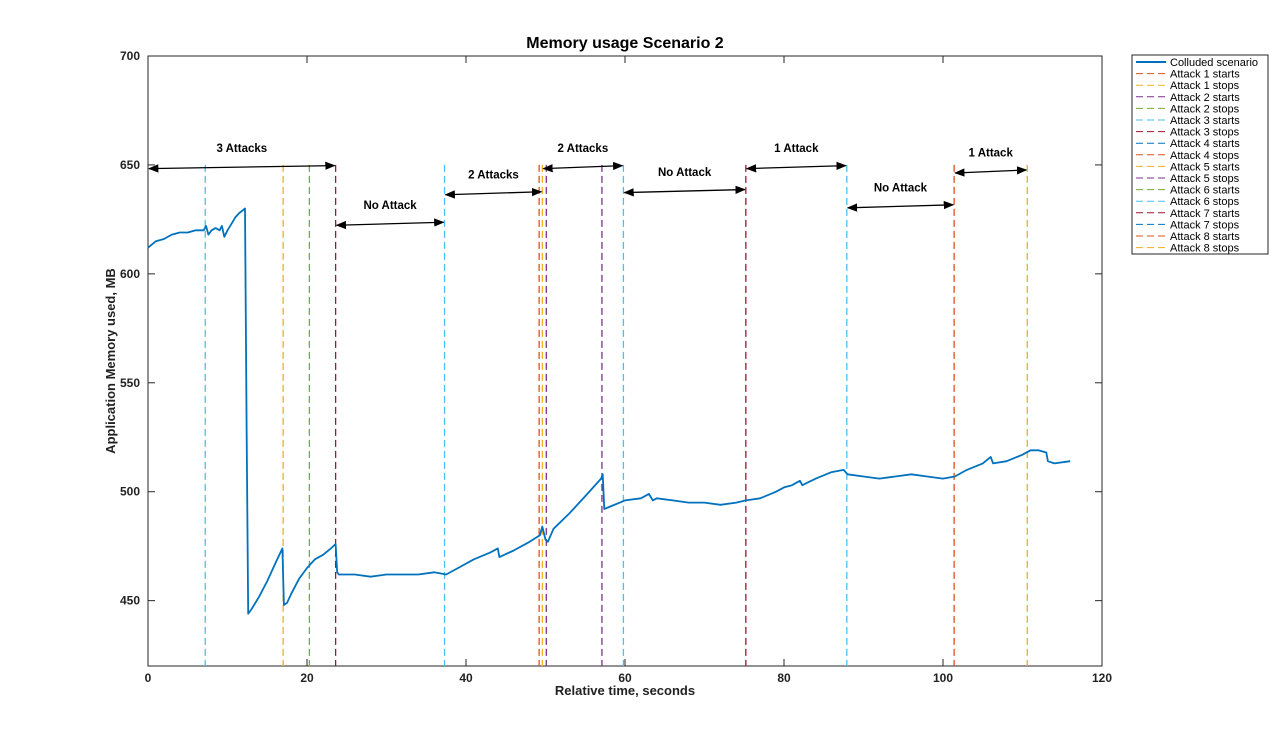 The height and width of the screenshot is (748, 1288). Describe the element at coordinates (943, 678) in the screenshot. I see `x-tick-label: 100` at that location.